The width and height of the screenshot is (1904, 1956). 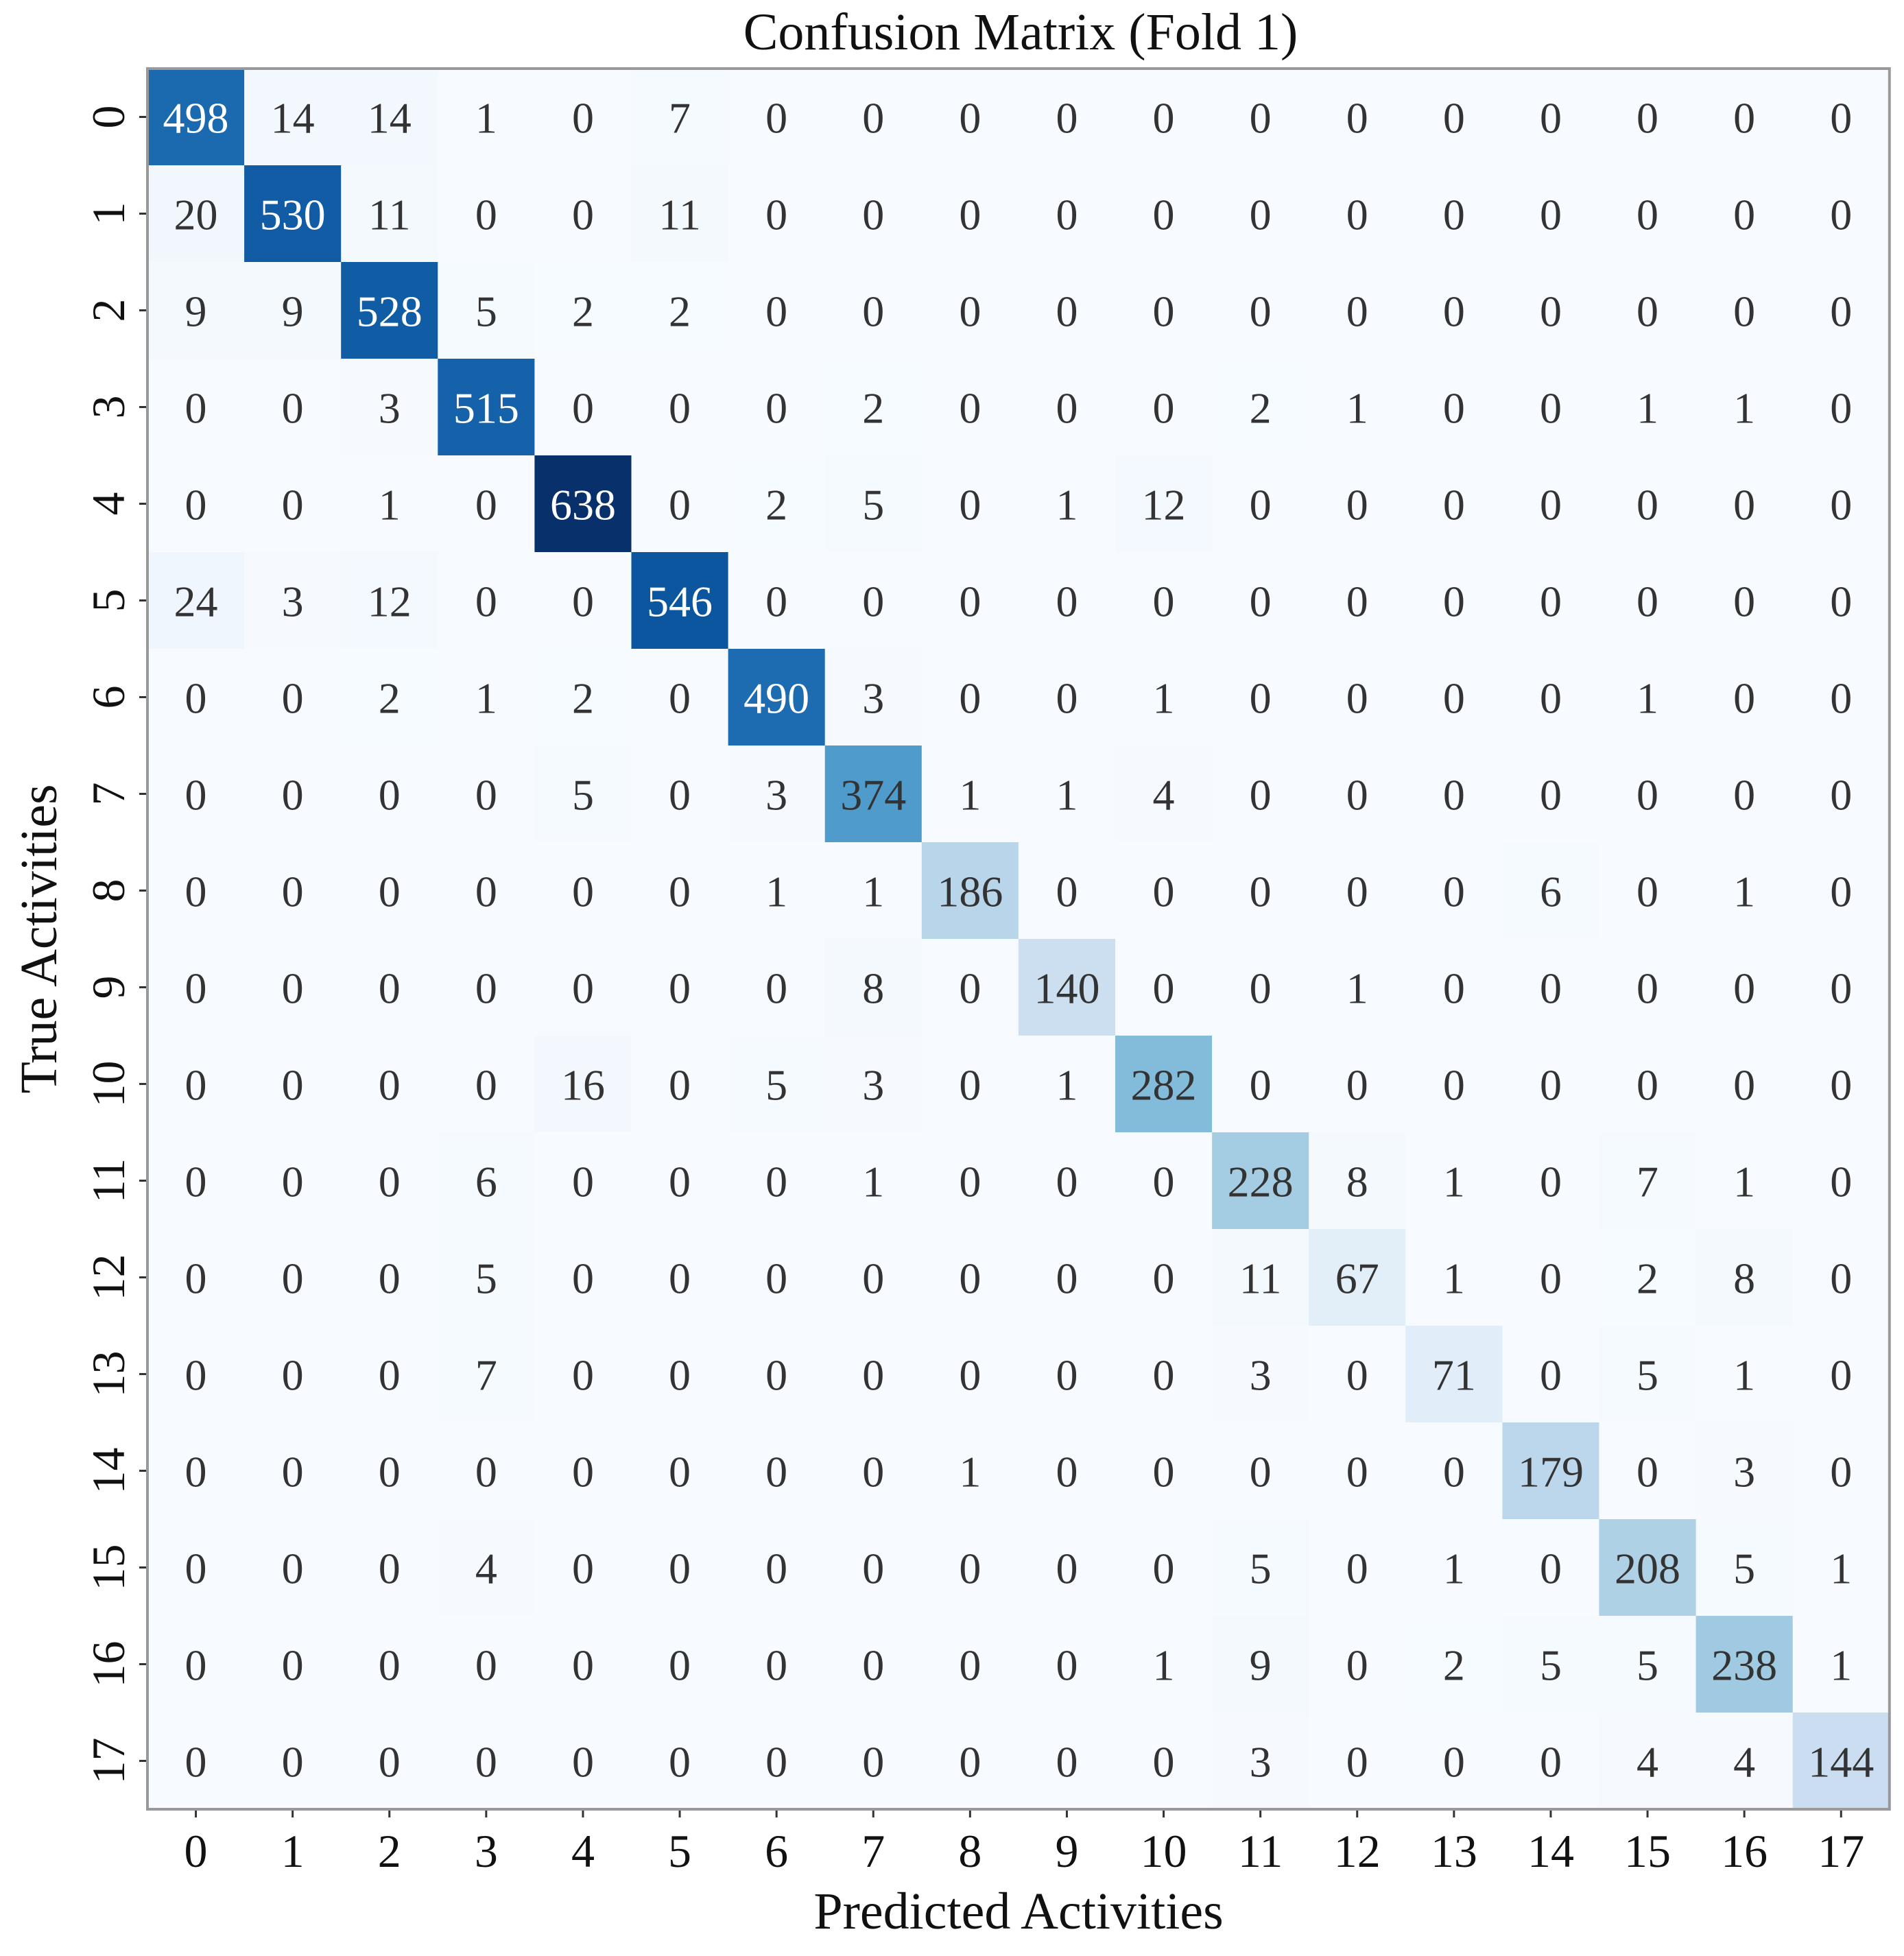 What do you see at coordinates (196, 1665) in the screenshot?
I see `cell-value-r16-c0: 0` at bounding box center [196, 1665].